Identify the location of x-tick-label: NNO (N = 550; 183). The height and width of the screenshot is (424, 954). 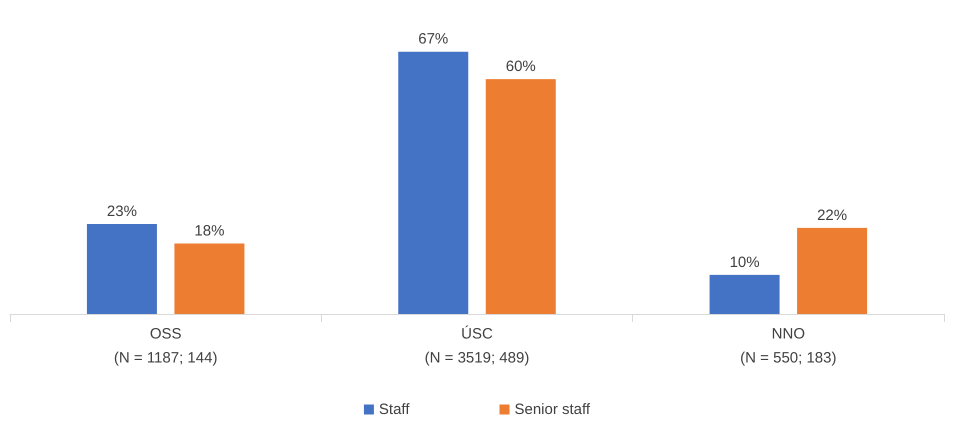
(788, 346).